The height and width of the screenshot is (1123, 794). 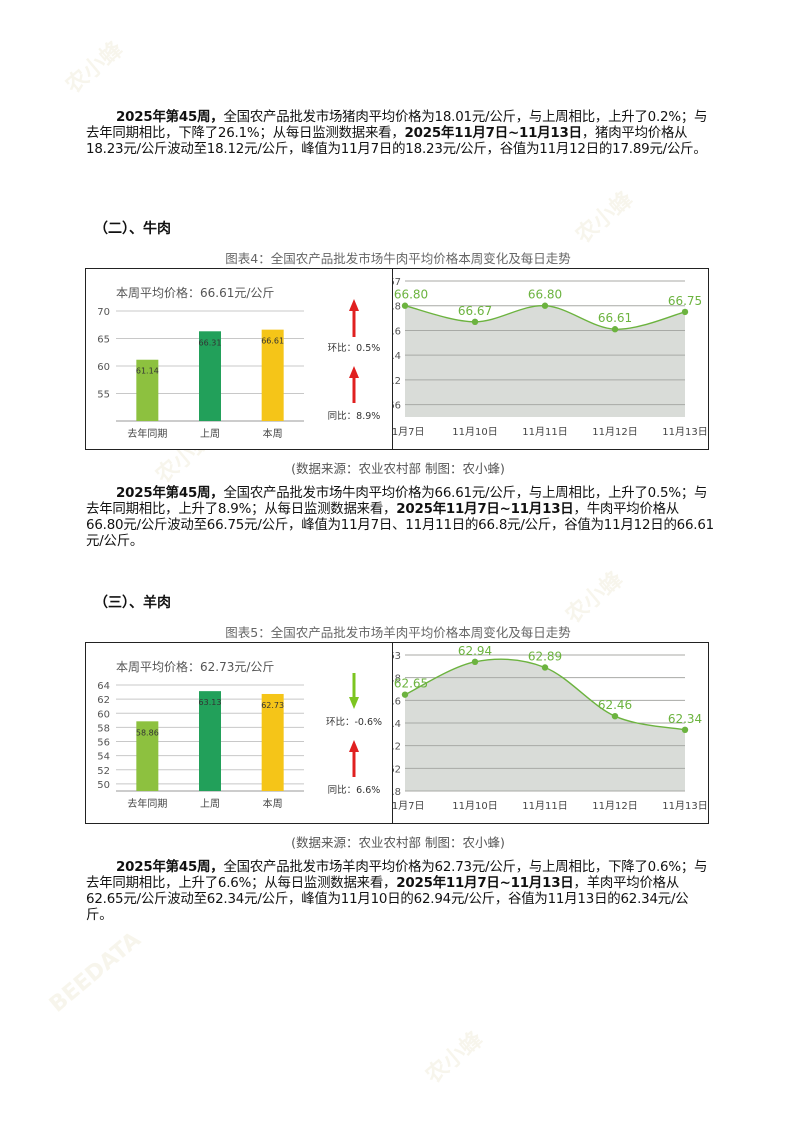 What do you see at coordinates (398, 842) in the screenshot?
I see `mutton-figure-source: (数据来源：农业农村部 制图：农小蜂)` at bounding box center [398, 842].